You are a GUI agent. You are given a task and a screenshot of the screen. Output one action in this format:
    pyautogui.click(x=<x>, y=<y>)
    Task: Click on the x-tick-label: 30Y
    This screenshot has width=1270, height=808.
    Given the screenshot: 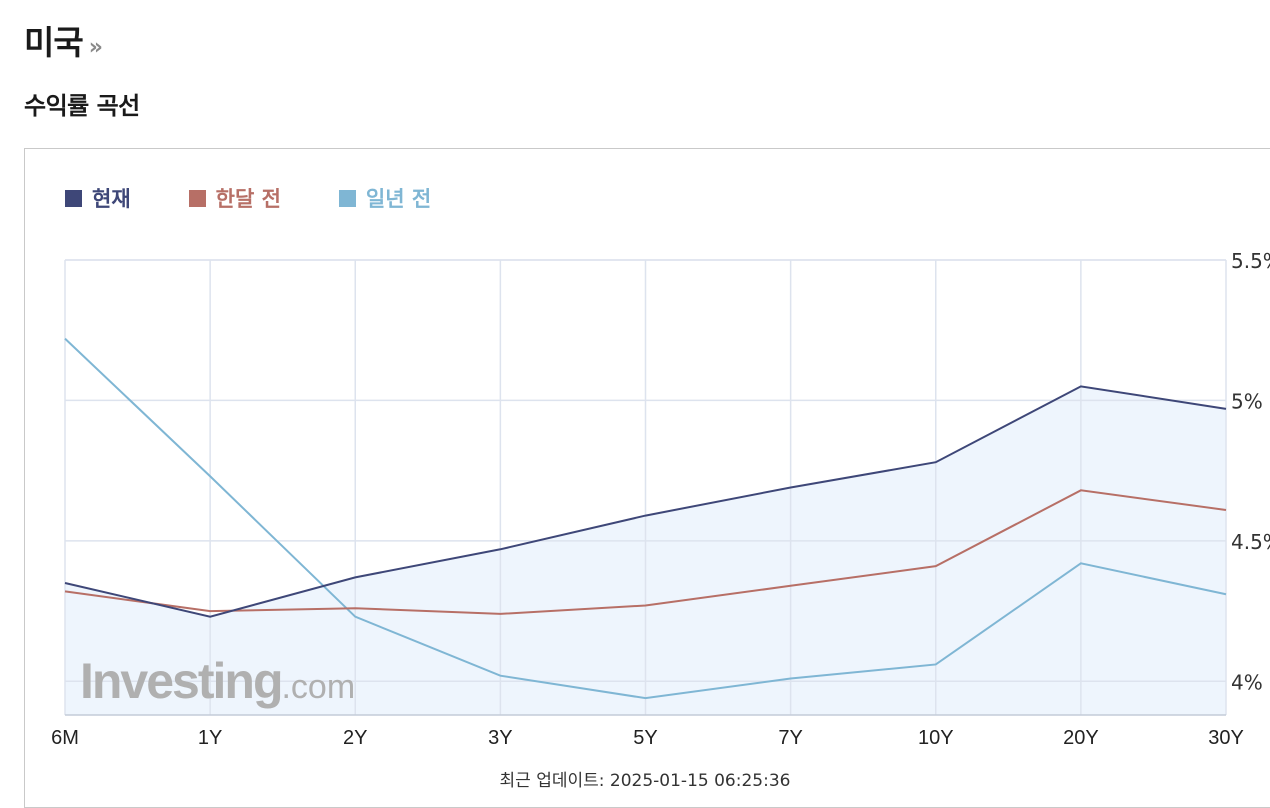 What is the action you would take?
    pyautogui.click(x=1226, y=738)
    